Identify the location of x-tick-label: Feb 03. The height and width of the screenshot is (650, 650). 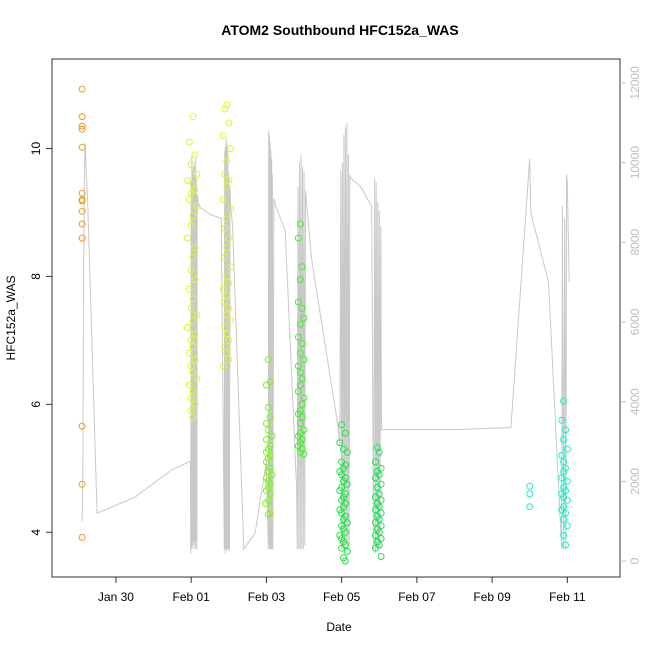
(267, 597).